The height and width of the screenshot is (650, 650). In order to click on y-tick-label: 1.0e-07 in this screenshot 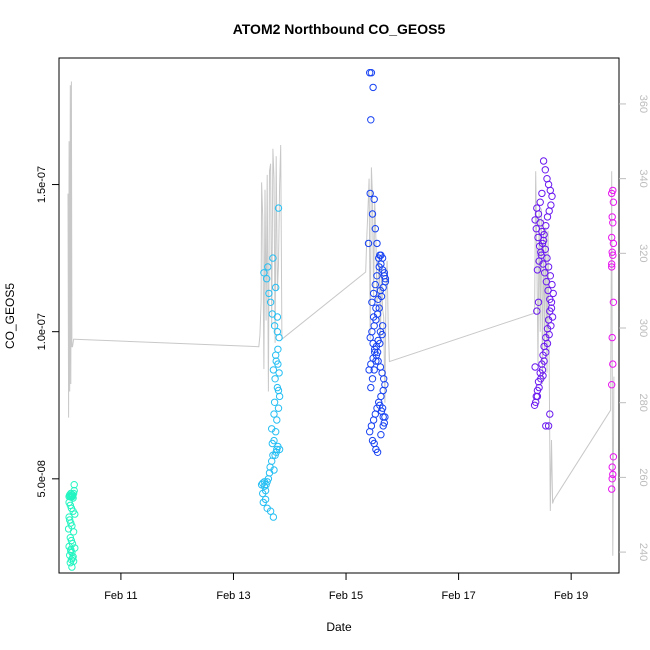, I will do `click(42, 331)`.